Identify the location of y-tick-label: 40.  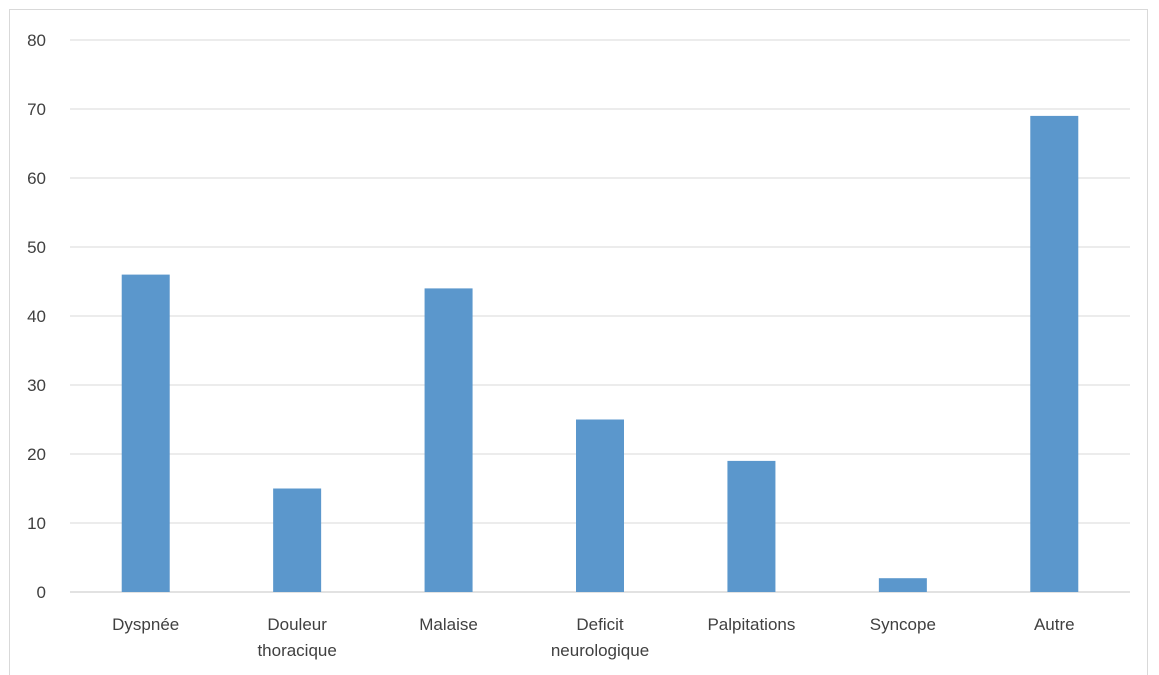
(36, 316).